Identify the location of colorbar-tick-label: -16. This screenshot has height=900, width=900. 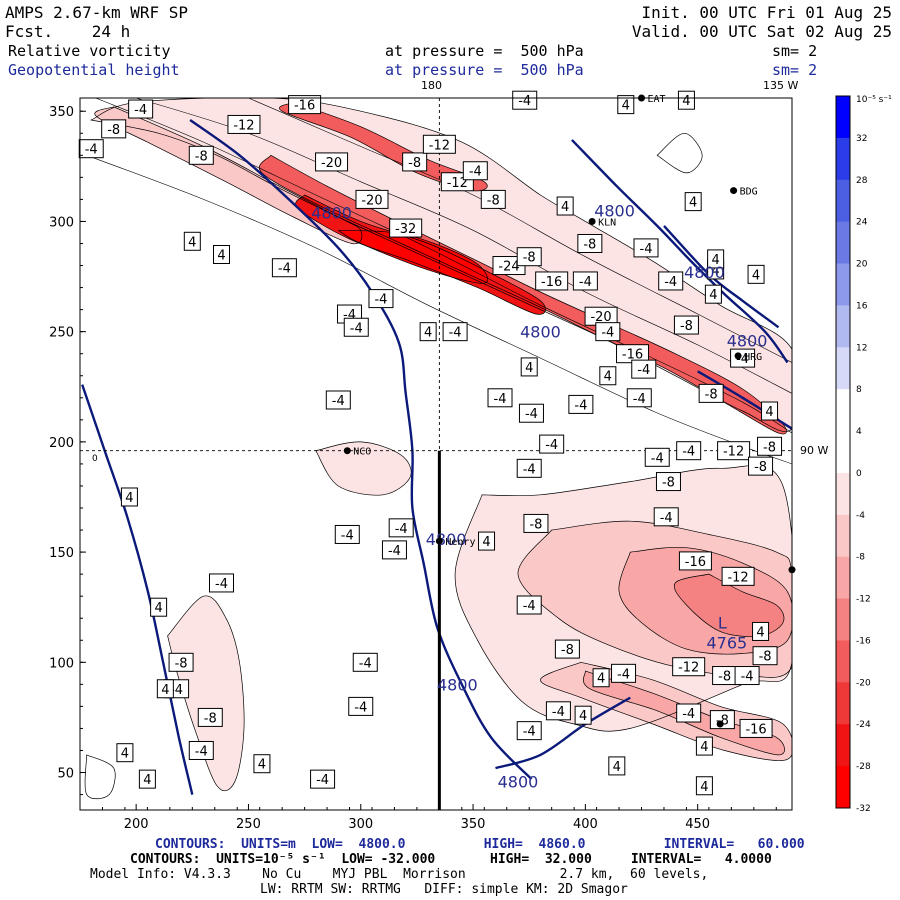
(863, 641).